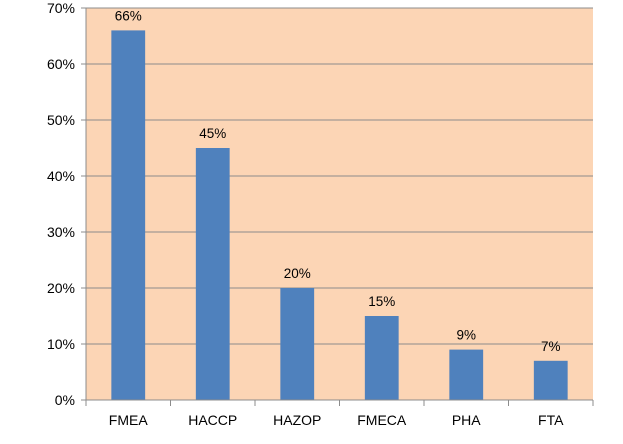 This screenshot has width=623, height=444. Describe the element at coordinates (550, 380) in the screenshot. I see `bar-fta` at that location.